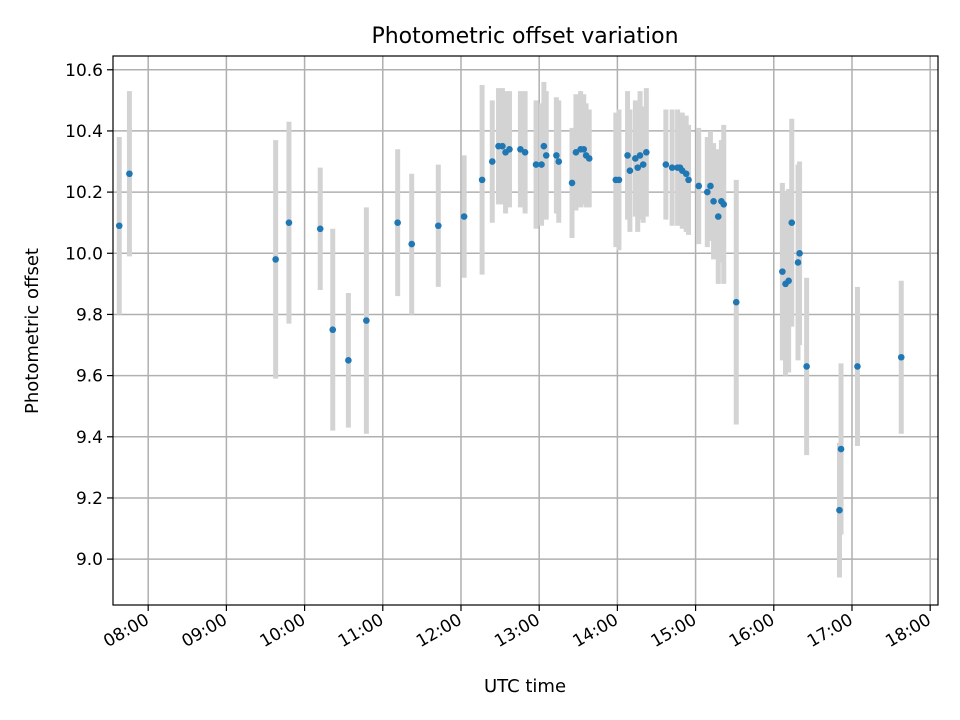  What do you see at coordinates (525, 686) in the screenshot?
I see `x-axis-label: UTC time` at bounding box center [525, 686].